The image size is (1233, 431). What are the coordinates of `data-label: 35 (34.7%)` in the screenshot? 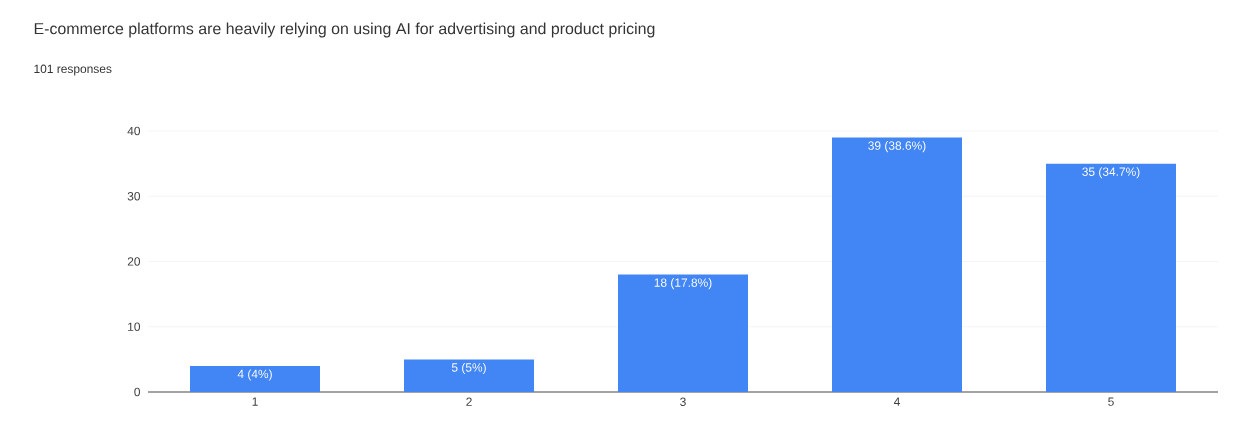 It's located at (1111, 173).